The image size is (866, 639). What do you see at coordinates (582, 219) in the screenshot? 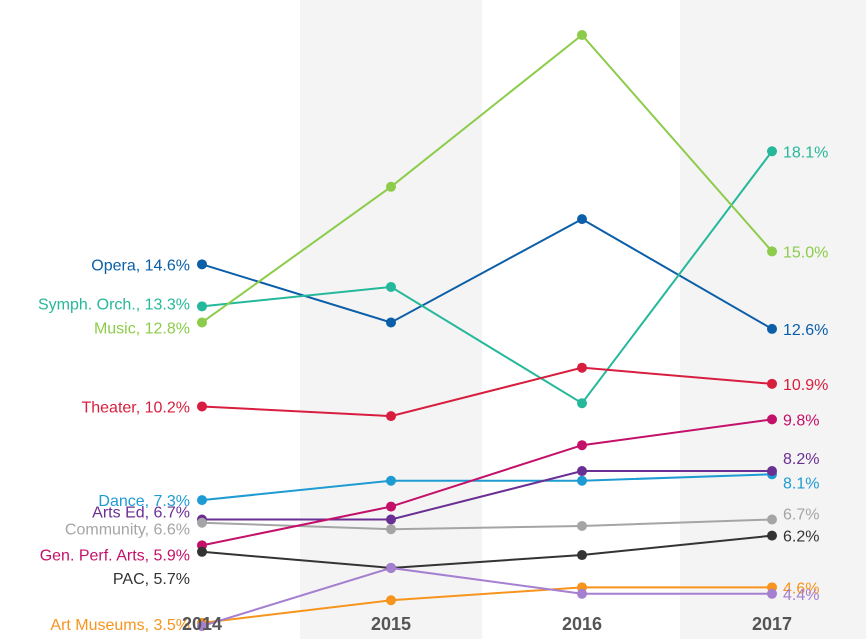
I see `data-point-opera-2016` at bounding box center [582, 219].